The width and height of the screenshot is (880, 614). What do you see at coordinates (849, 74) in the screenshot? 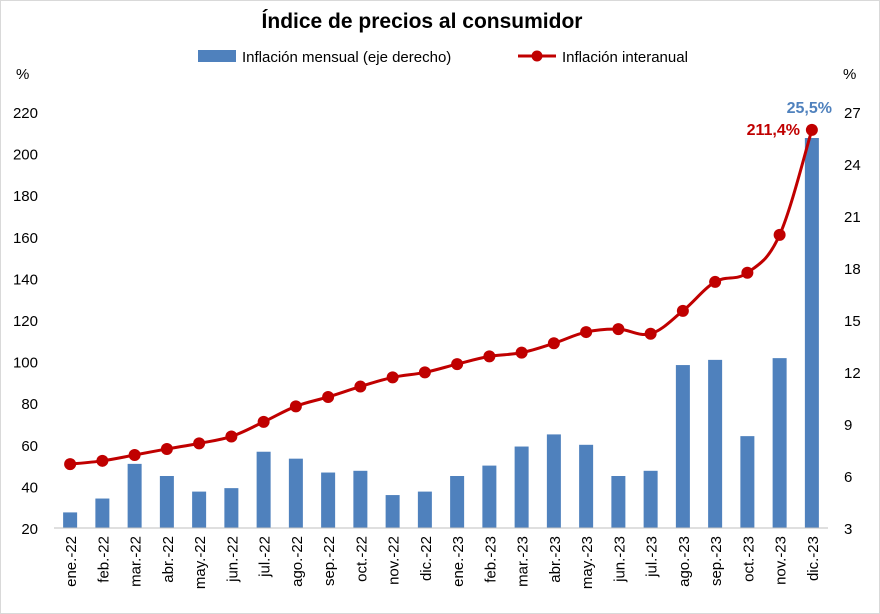
I see `right-axis-unit: %` at bounding box center [849, 74].